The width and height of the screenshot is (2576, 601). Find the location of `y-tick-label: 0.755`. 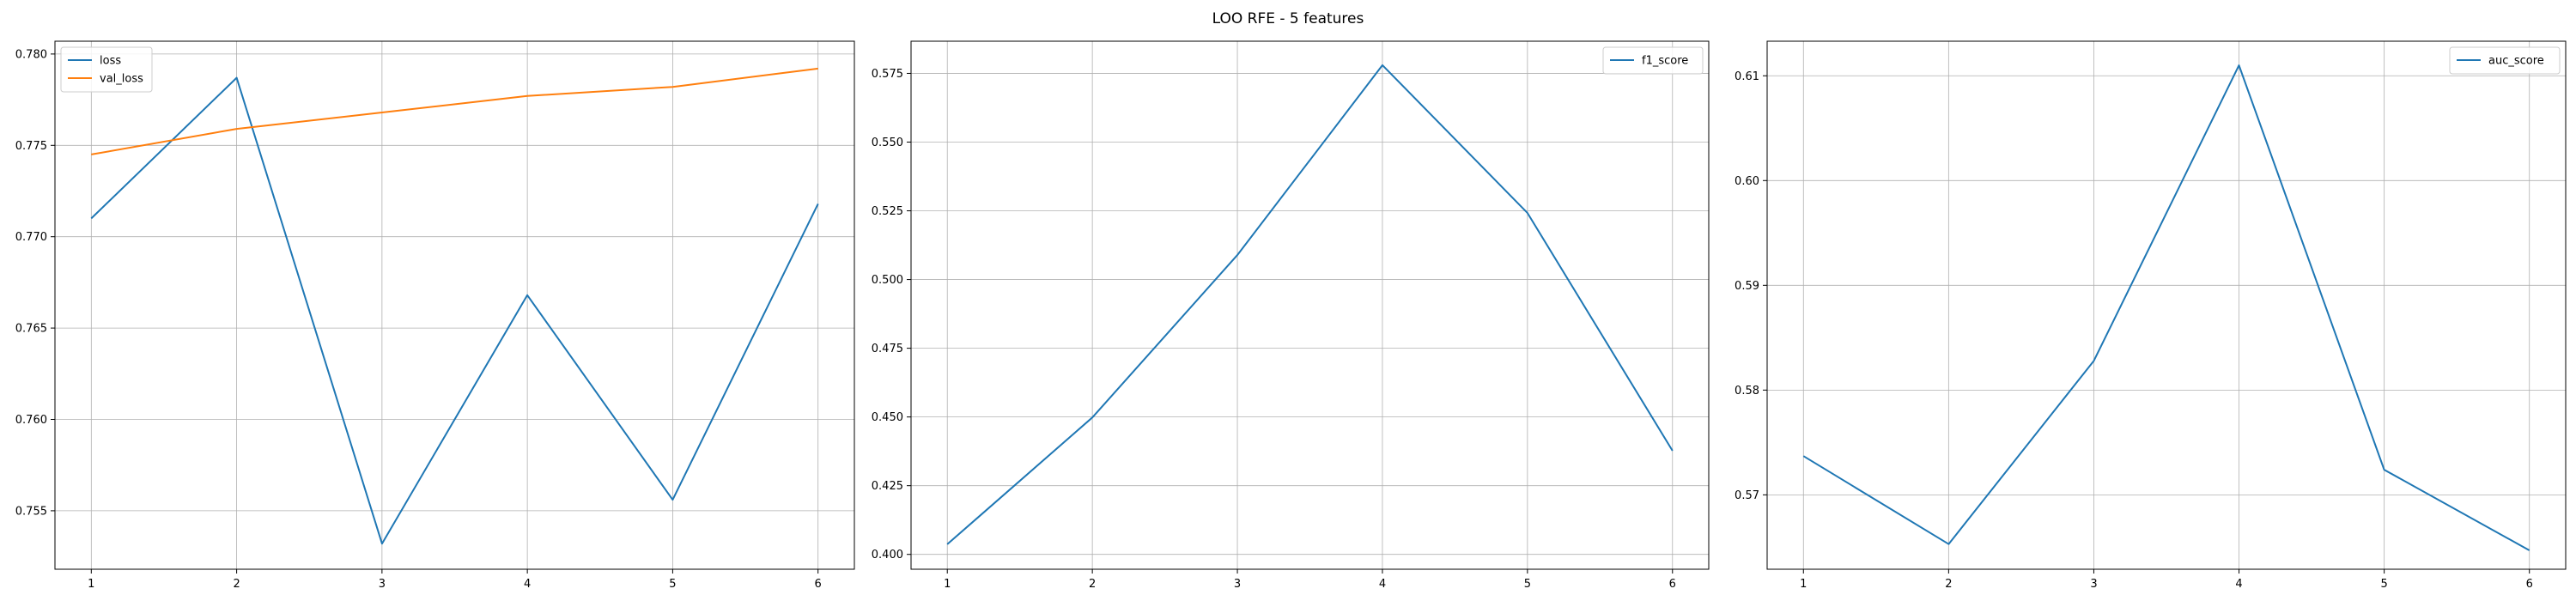

y-tick-label: 0.755 is located at coordinates (31, 511).